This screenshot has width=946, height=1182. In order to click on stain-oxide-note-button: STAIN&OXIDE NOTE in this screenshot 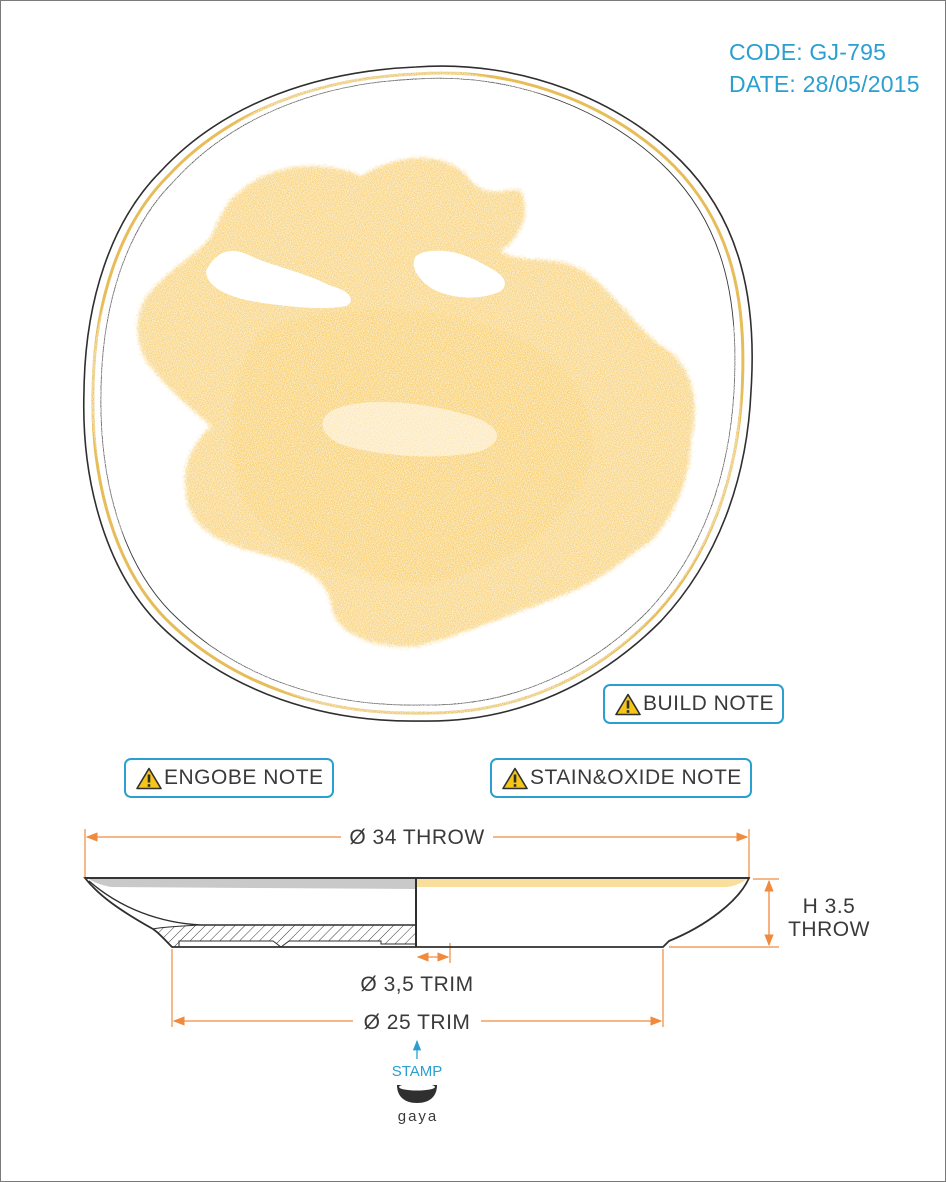, I will do `click(621, 778)`.